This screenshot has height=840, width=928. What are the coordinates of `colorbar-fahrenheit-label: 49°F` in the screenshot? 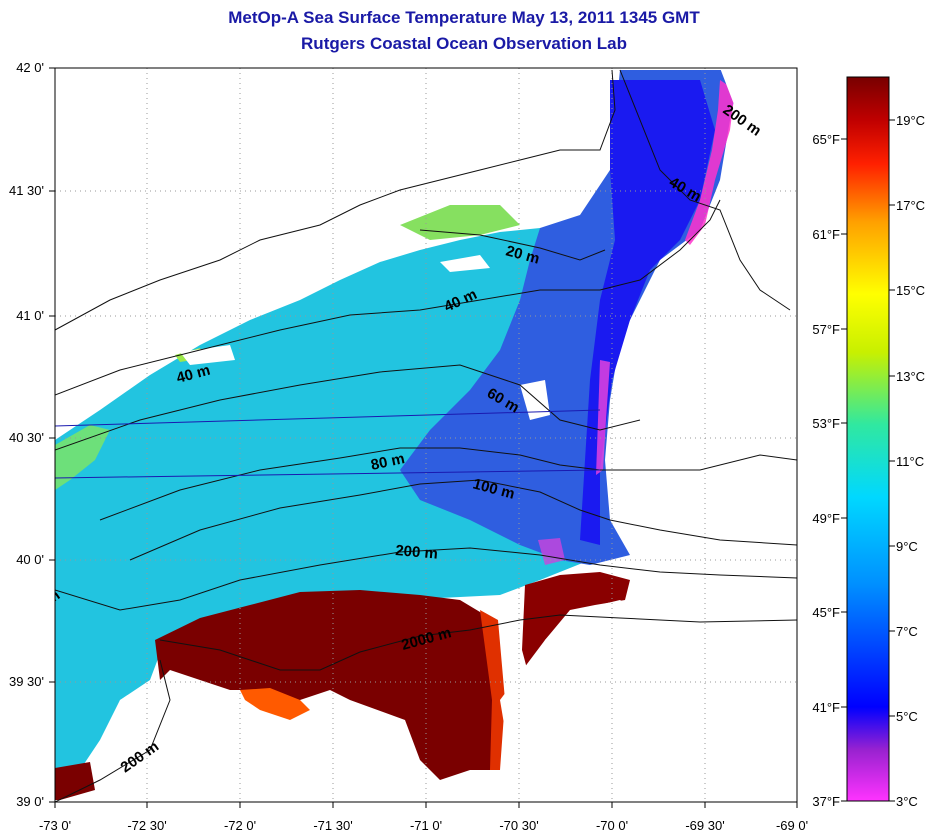 It's located at (826, 518).